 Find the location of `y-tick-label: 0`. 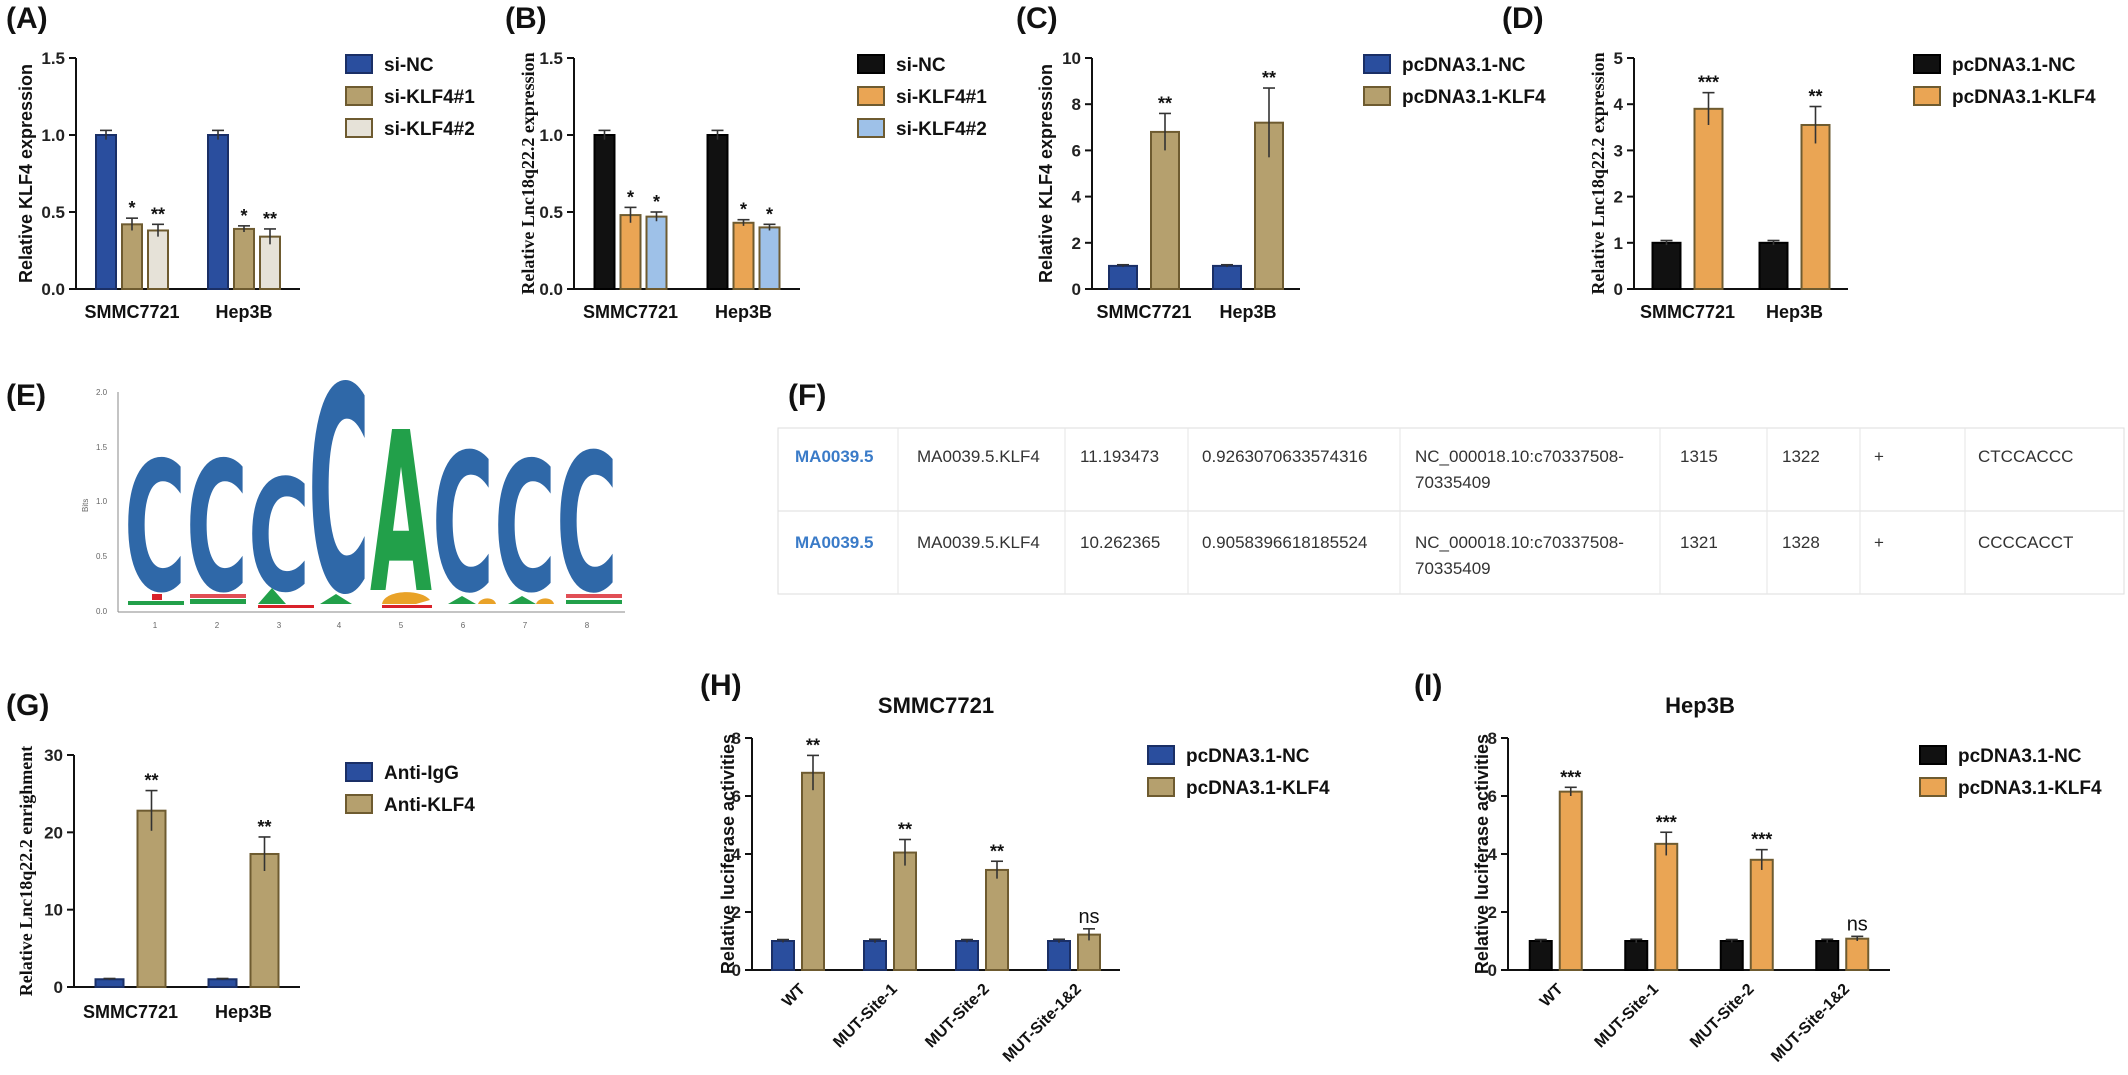

y-tick-label: 0 is located at coordinates (1076, 289).